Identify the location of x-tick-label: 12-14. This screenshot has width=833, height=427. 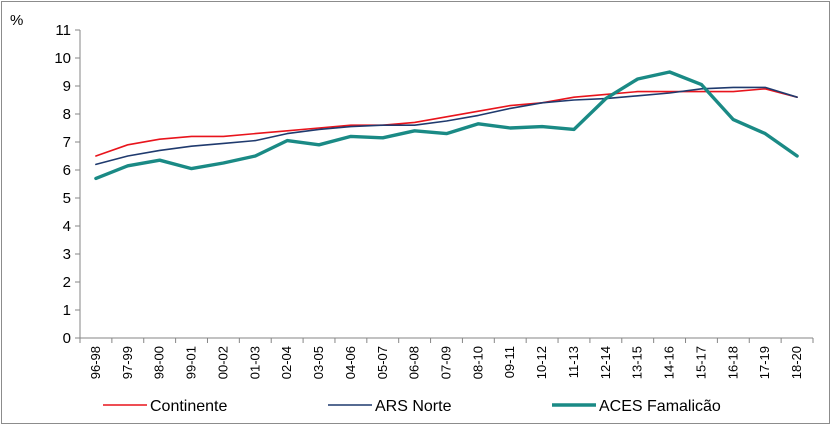
(605, 362).